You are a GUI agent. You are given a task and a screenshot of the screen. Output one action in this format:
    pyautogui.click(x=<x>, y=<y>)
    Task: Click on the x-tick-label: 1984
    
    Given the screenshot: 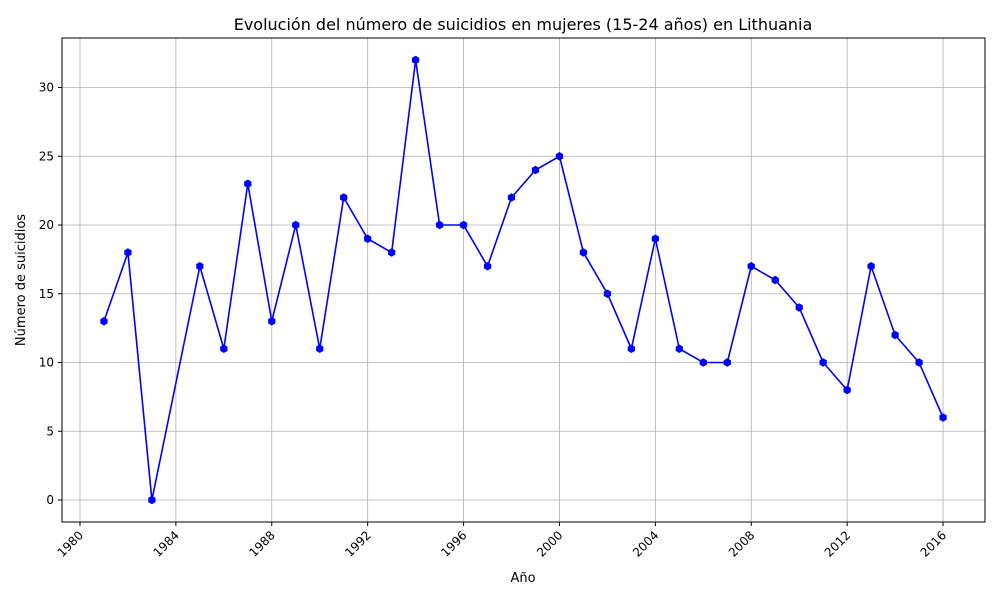 What is the action you would take?
    pyautogui.click(x=165, y=543)
    